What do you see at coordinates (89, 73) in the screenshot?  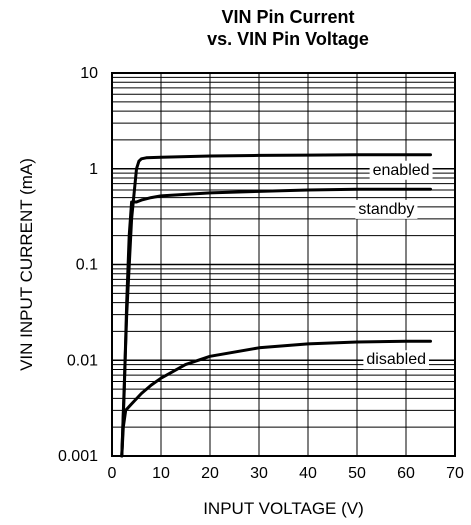 I see `y-tick-label: 10` at bounding box center [89, 73].